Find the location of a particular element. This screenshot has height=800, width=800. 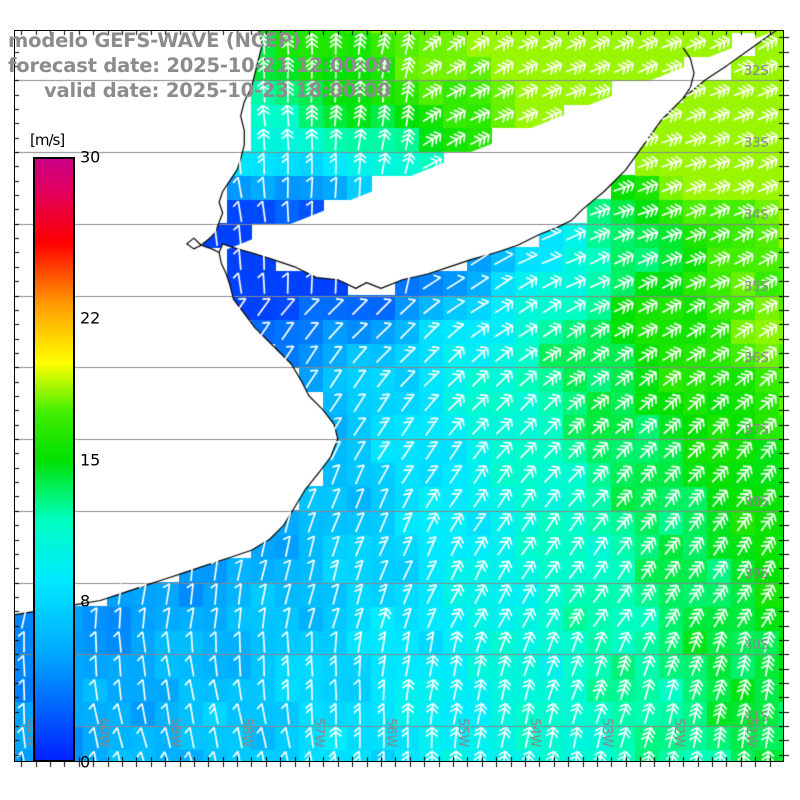

colorbar-tick-15: 15 is located at coordinates (90, 459).